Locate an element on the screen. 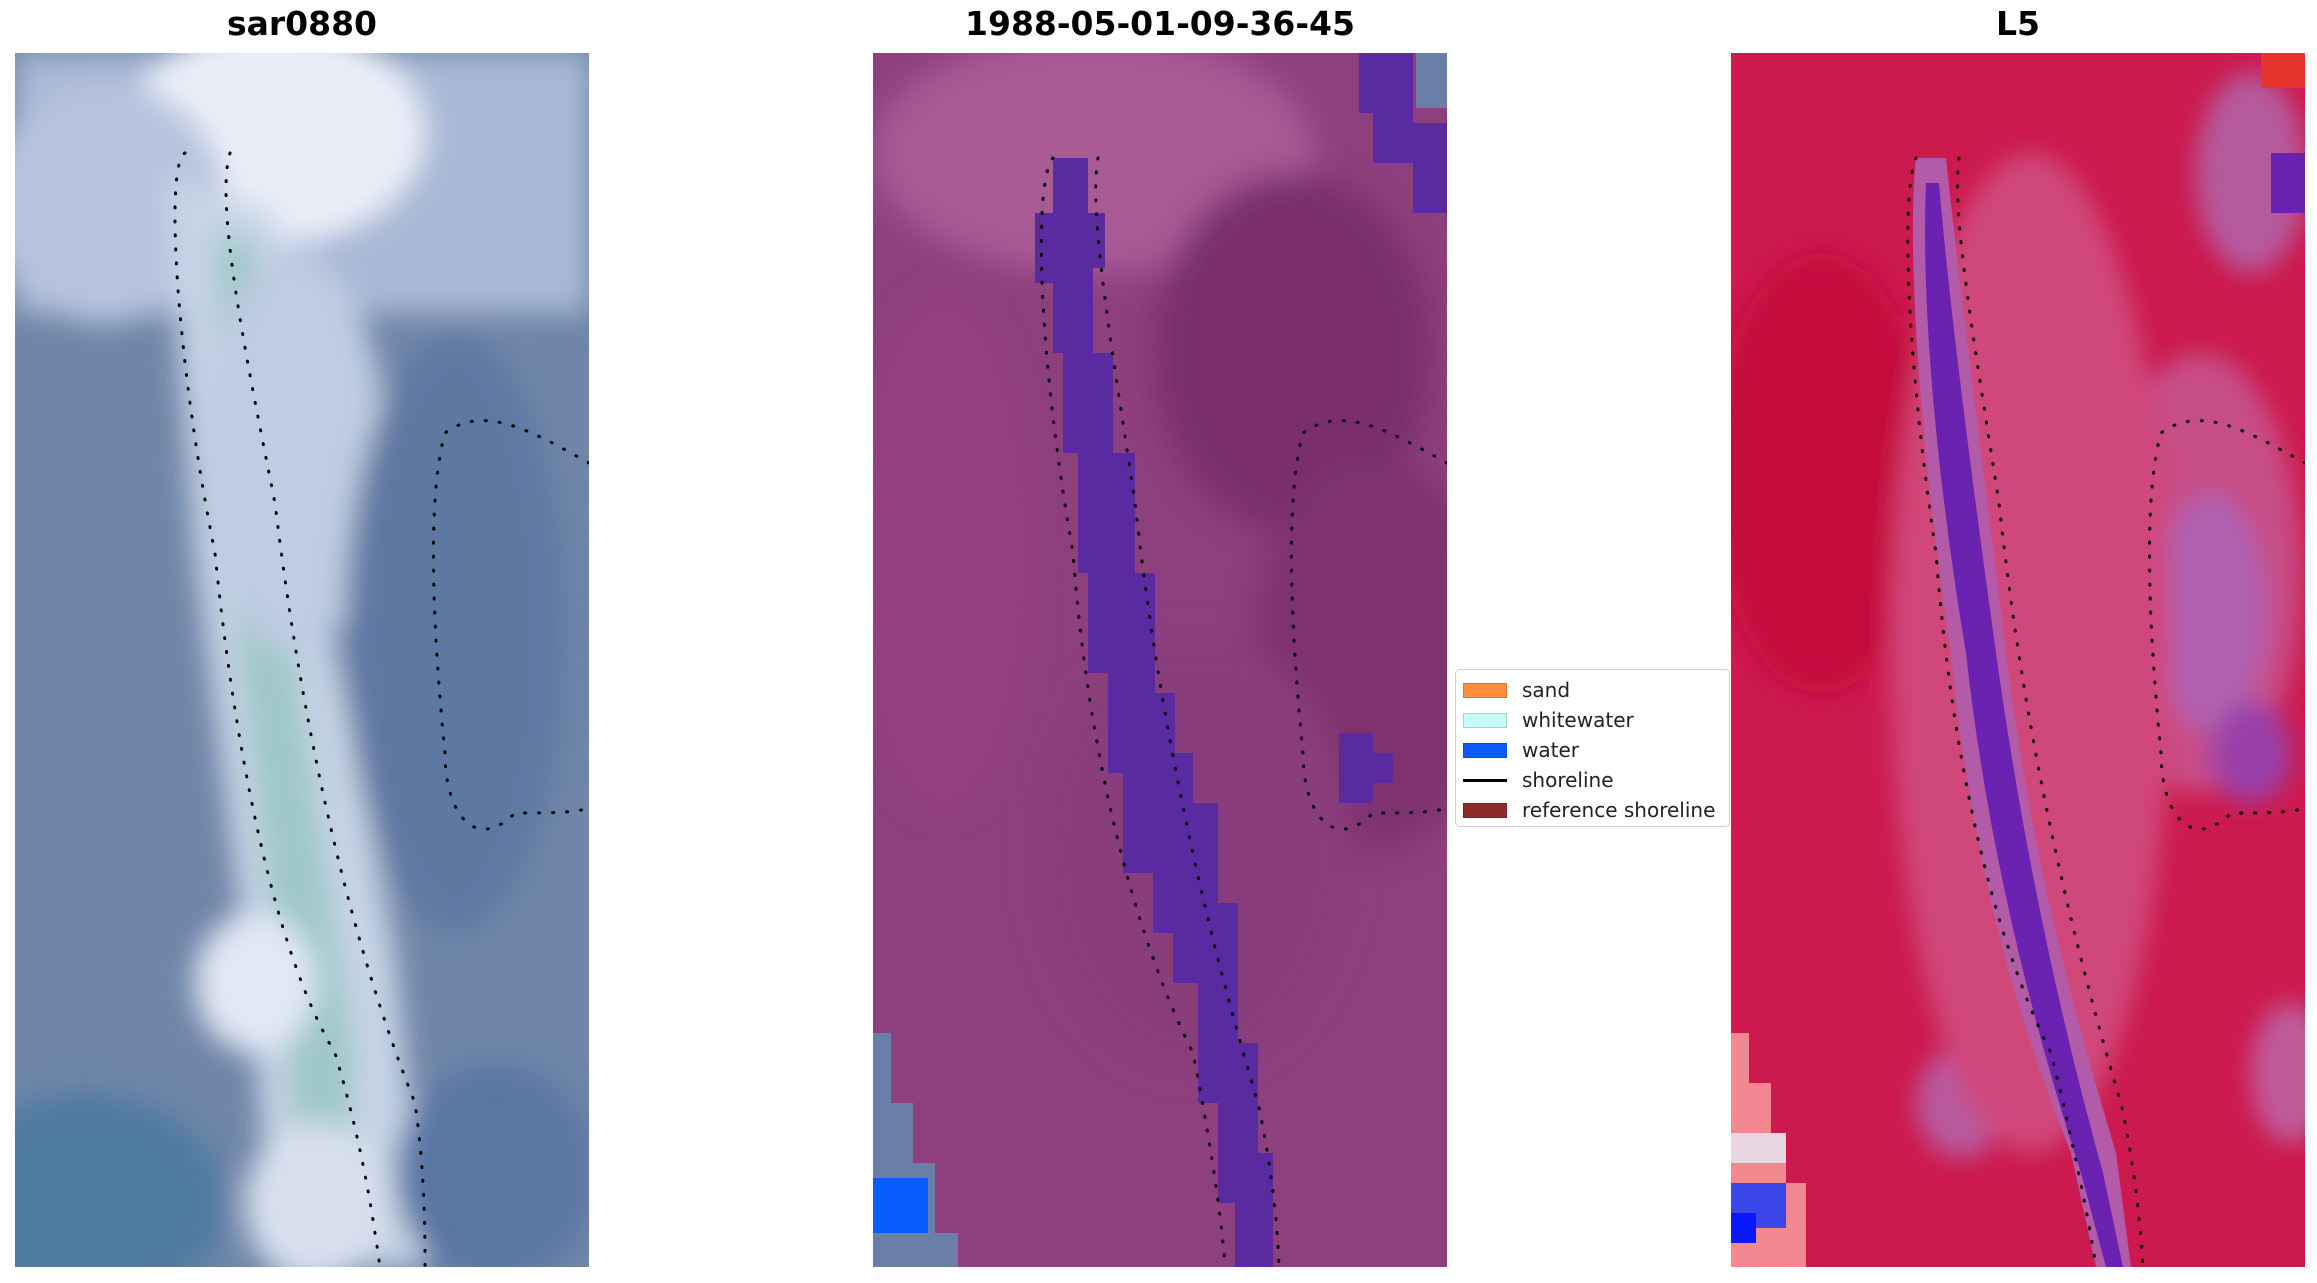 The width and height of the screenshot is (2317, 1283). panel-title-rgb: sar0880 is located at coordinates (302, 23).